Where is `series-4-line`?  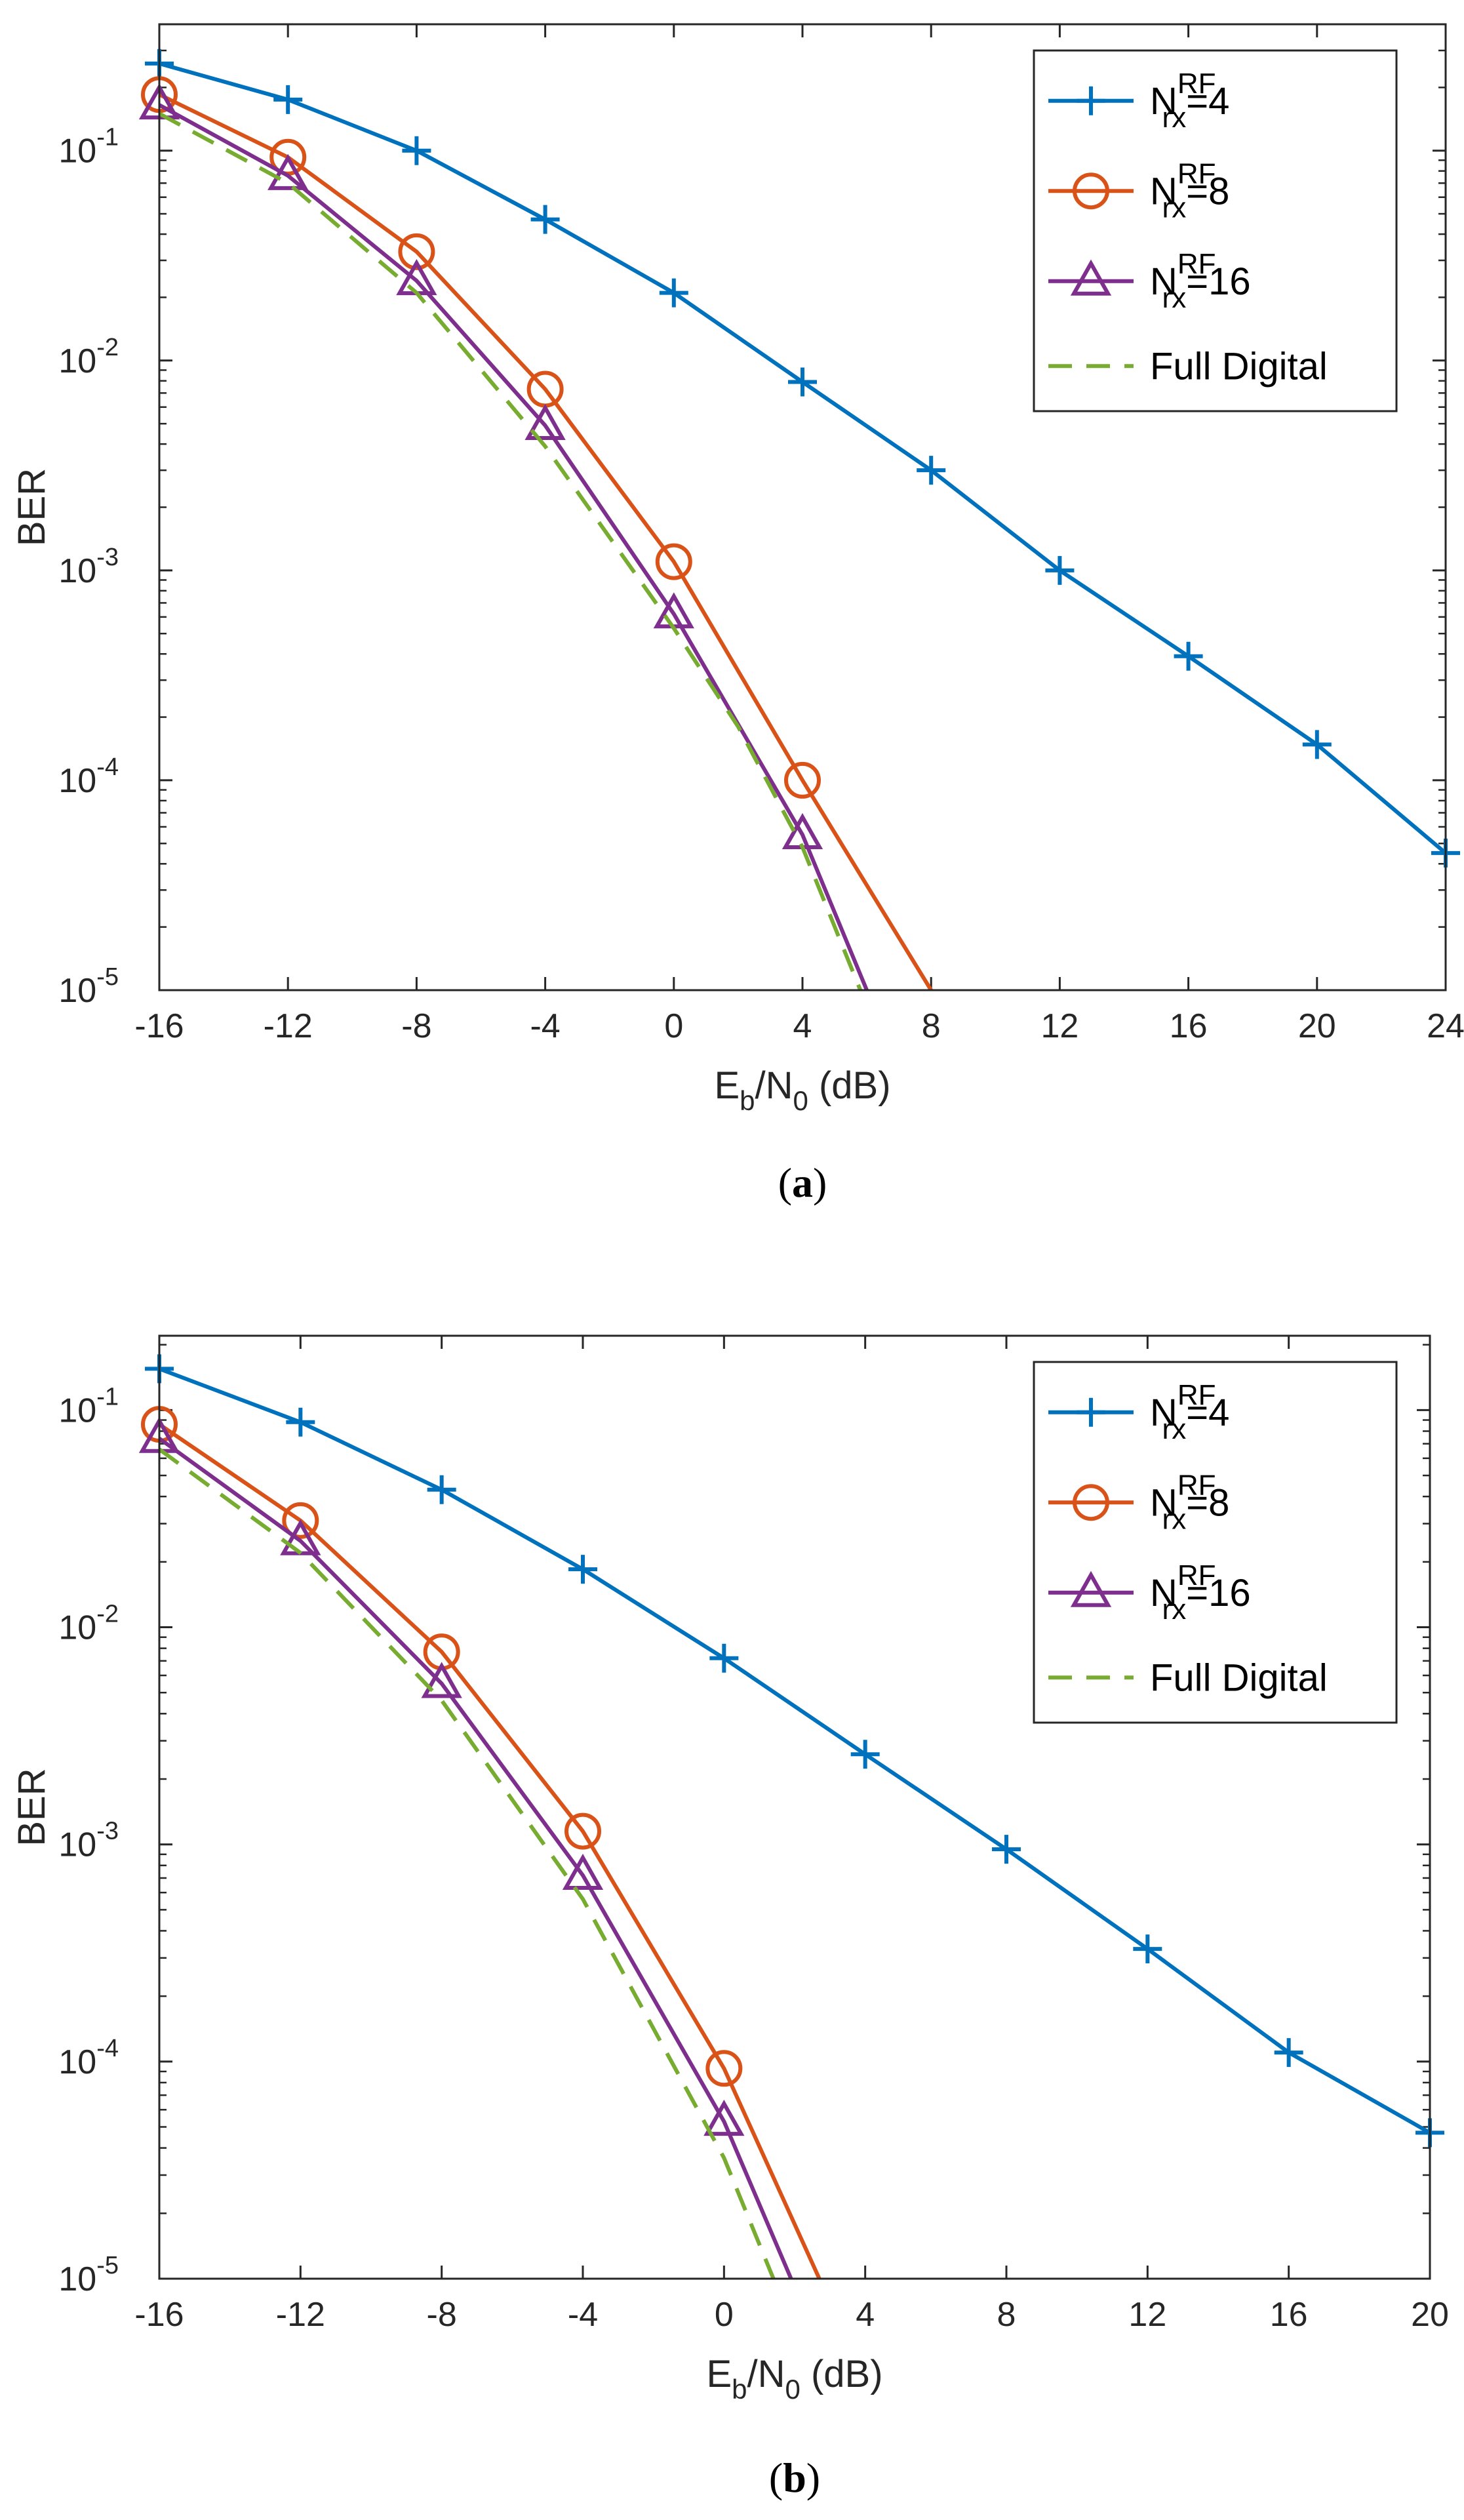
series-4-line is located at coordinates (468, 1863).